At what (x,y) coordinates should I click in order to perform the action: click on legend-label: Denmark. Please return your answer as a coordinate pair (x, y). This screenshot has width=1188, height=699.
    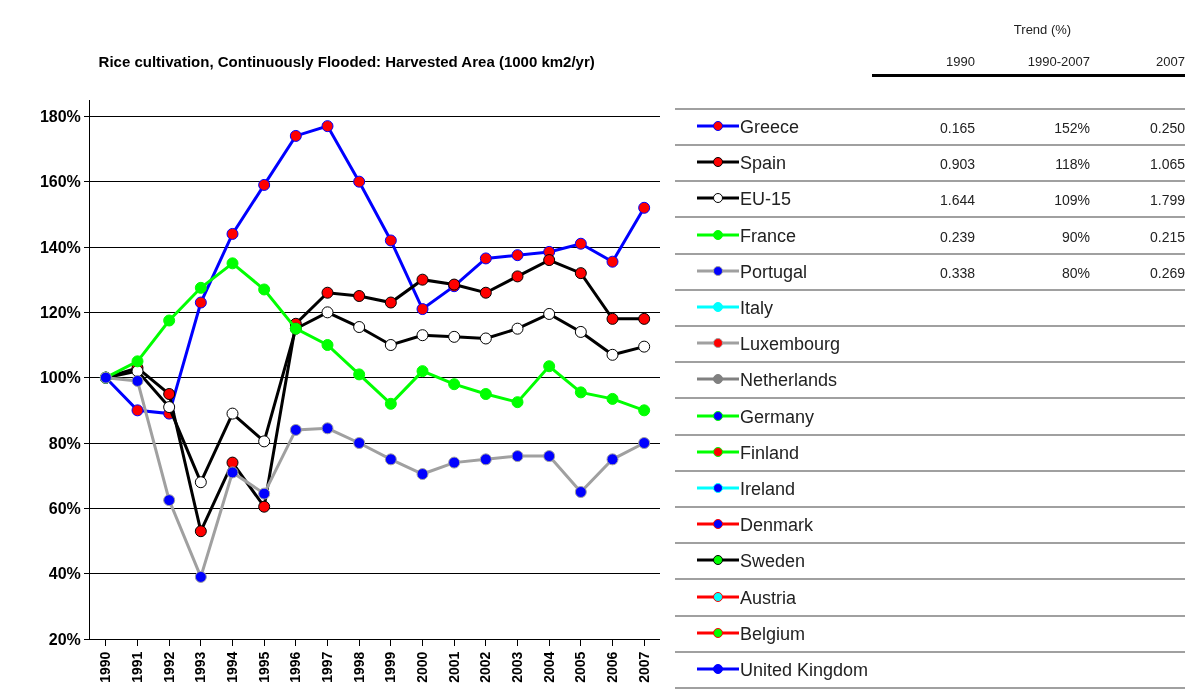
    Looking at the image, I should click on (777, 526).